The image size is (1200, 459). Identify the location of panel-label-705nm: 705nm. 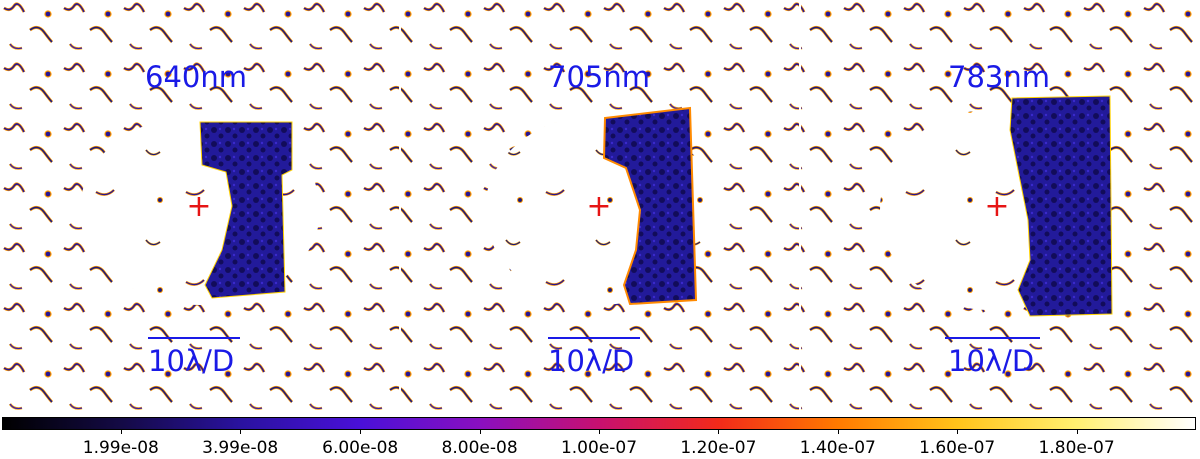
(599, 77).